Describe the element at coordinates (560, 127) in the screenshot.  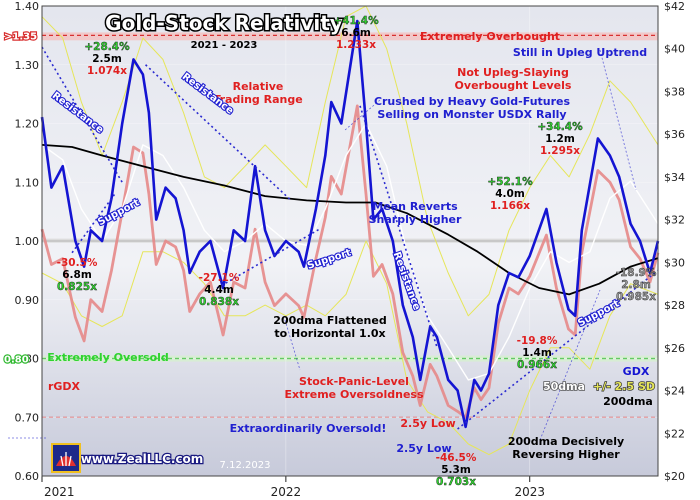
I see `callout-c7-line: +34.4%` at that location.